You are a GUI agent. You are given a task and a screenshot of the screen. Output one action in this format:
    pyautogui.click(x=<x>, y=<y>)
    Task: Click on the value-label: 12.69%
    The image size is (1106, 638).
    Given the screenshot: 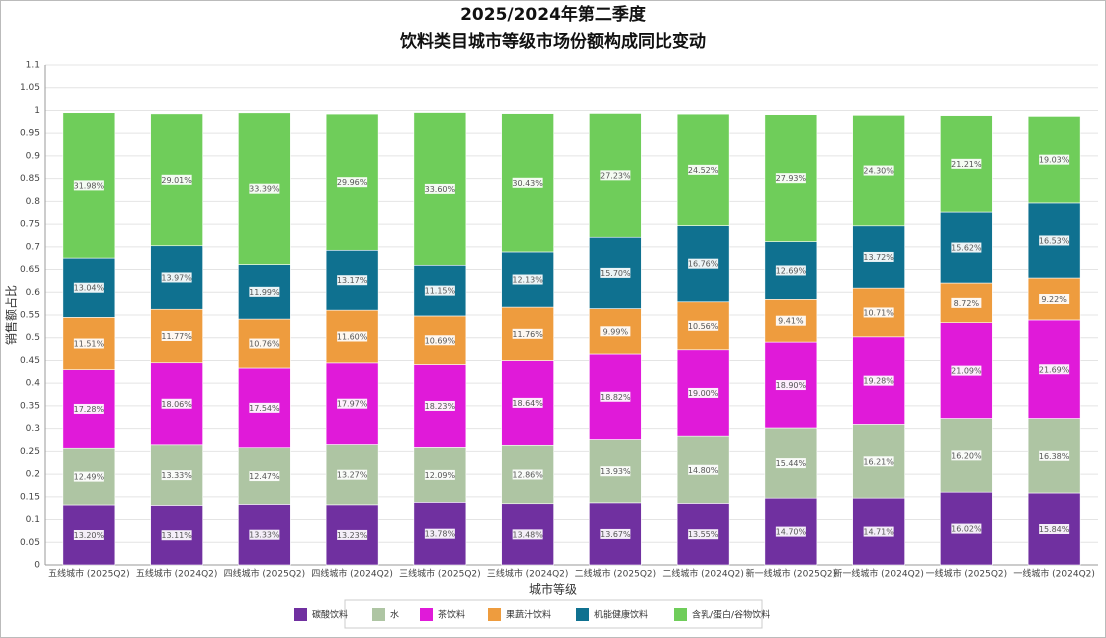 What is the action you would take?
    pyautogui.click(x=791, y=270)
    